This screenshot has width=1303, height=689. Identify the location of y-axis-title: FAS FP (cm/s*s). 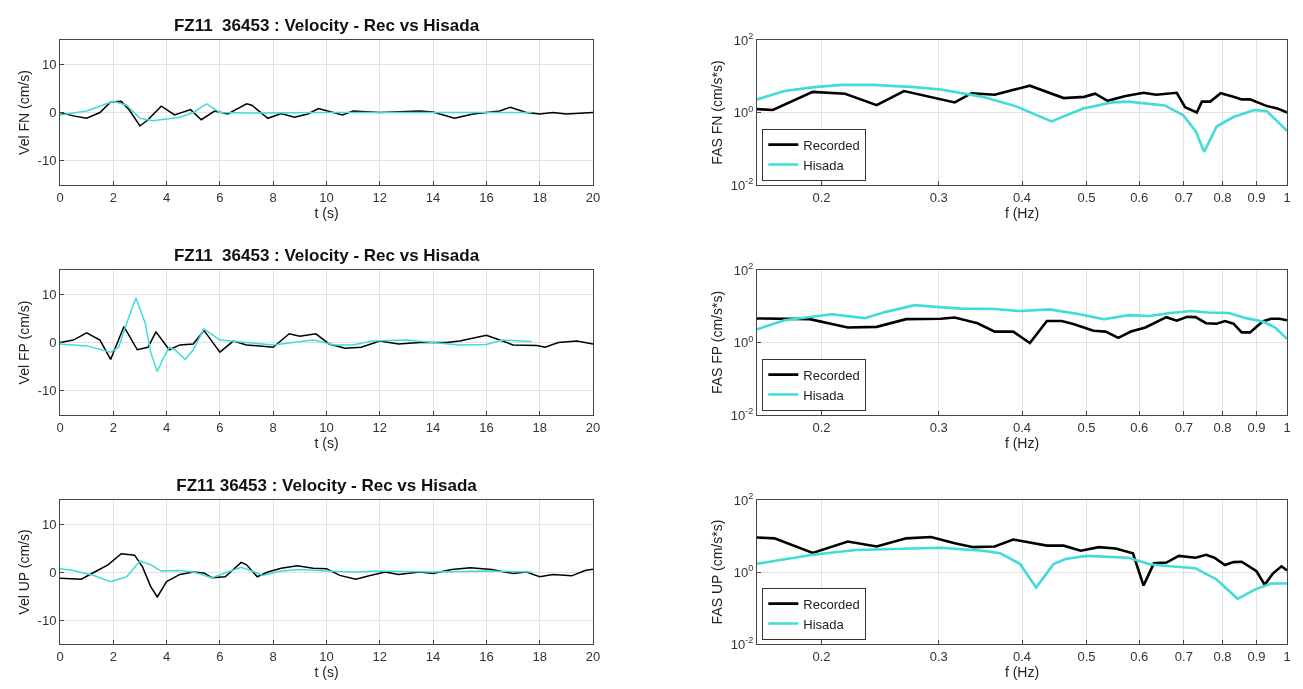
(717, 342).